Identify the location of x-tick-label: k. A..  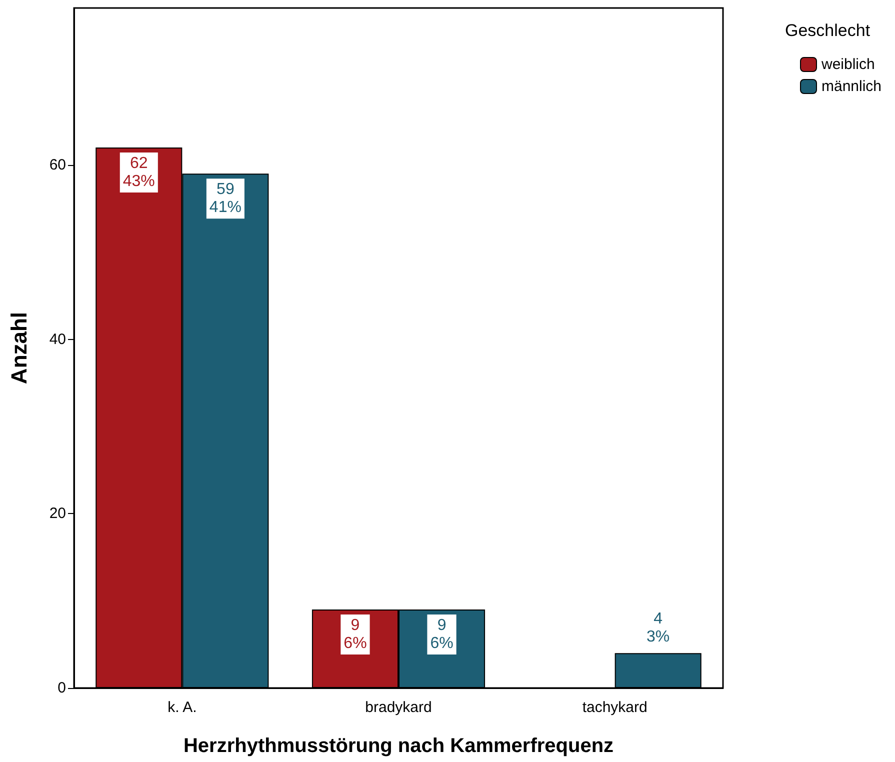
(182, 707).